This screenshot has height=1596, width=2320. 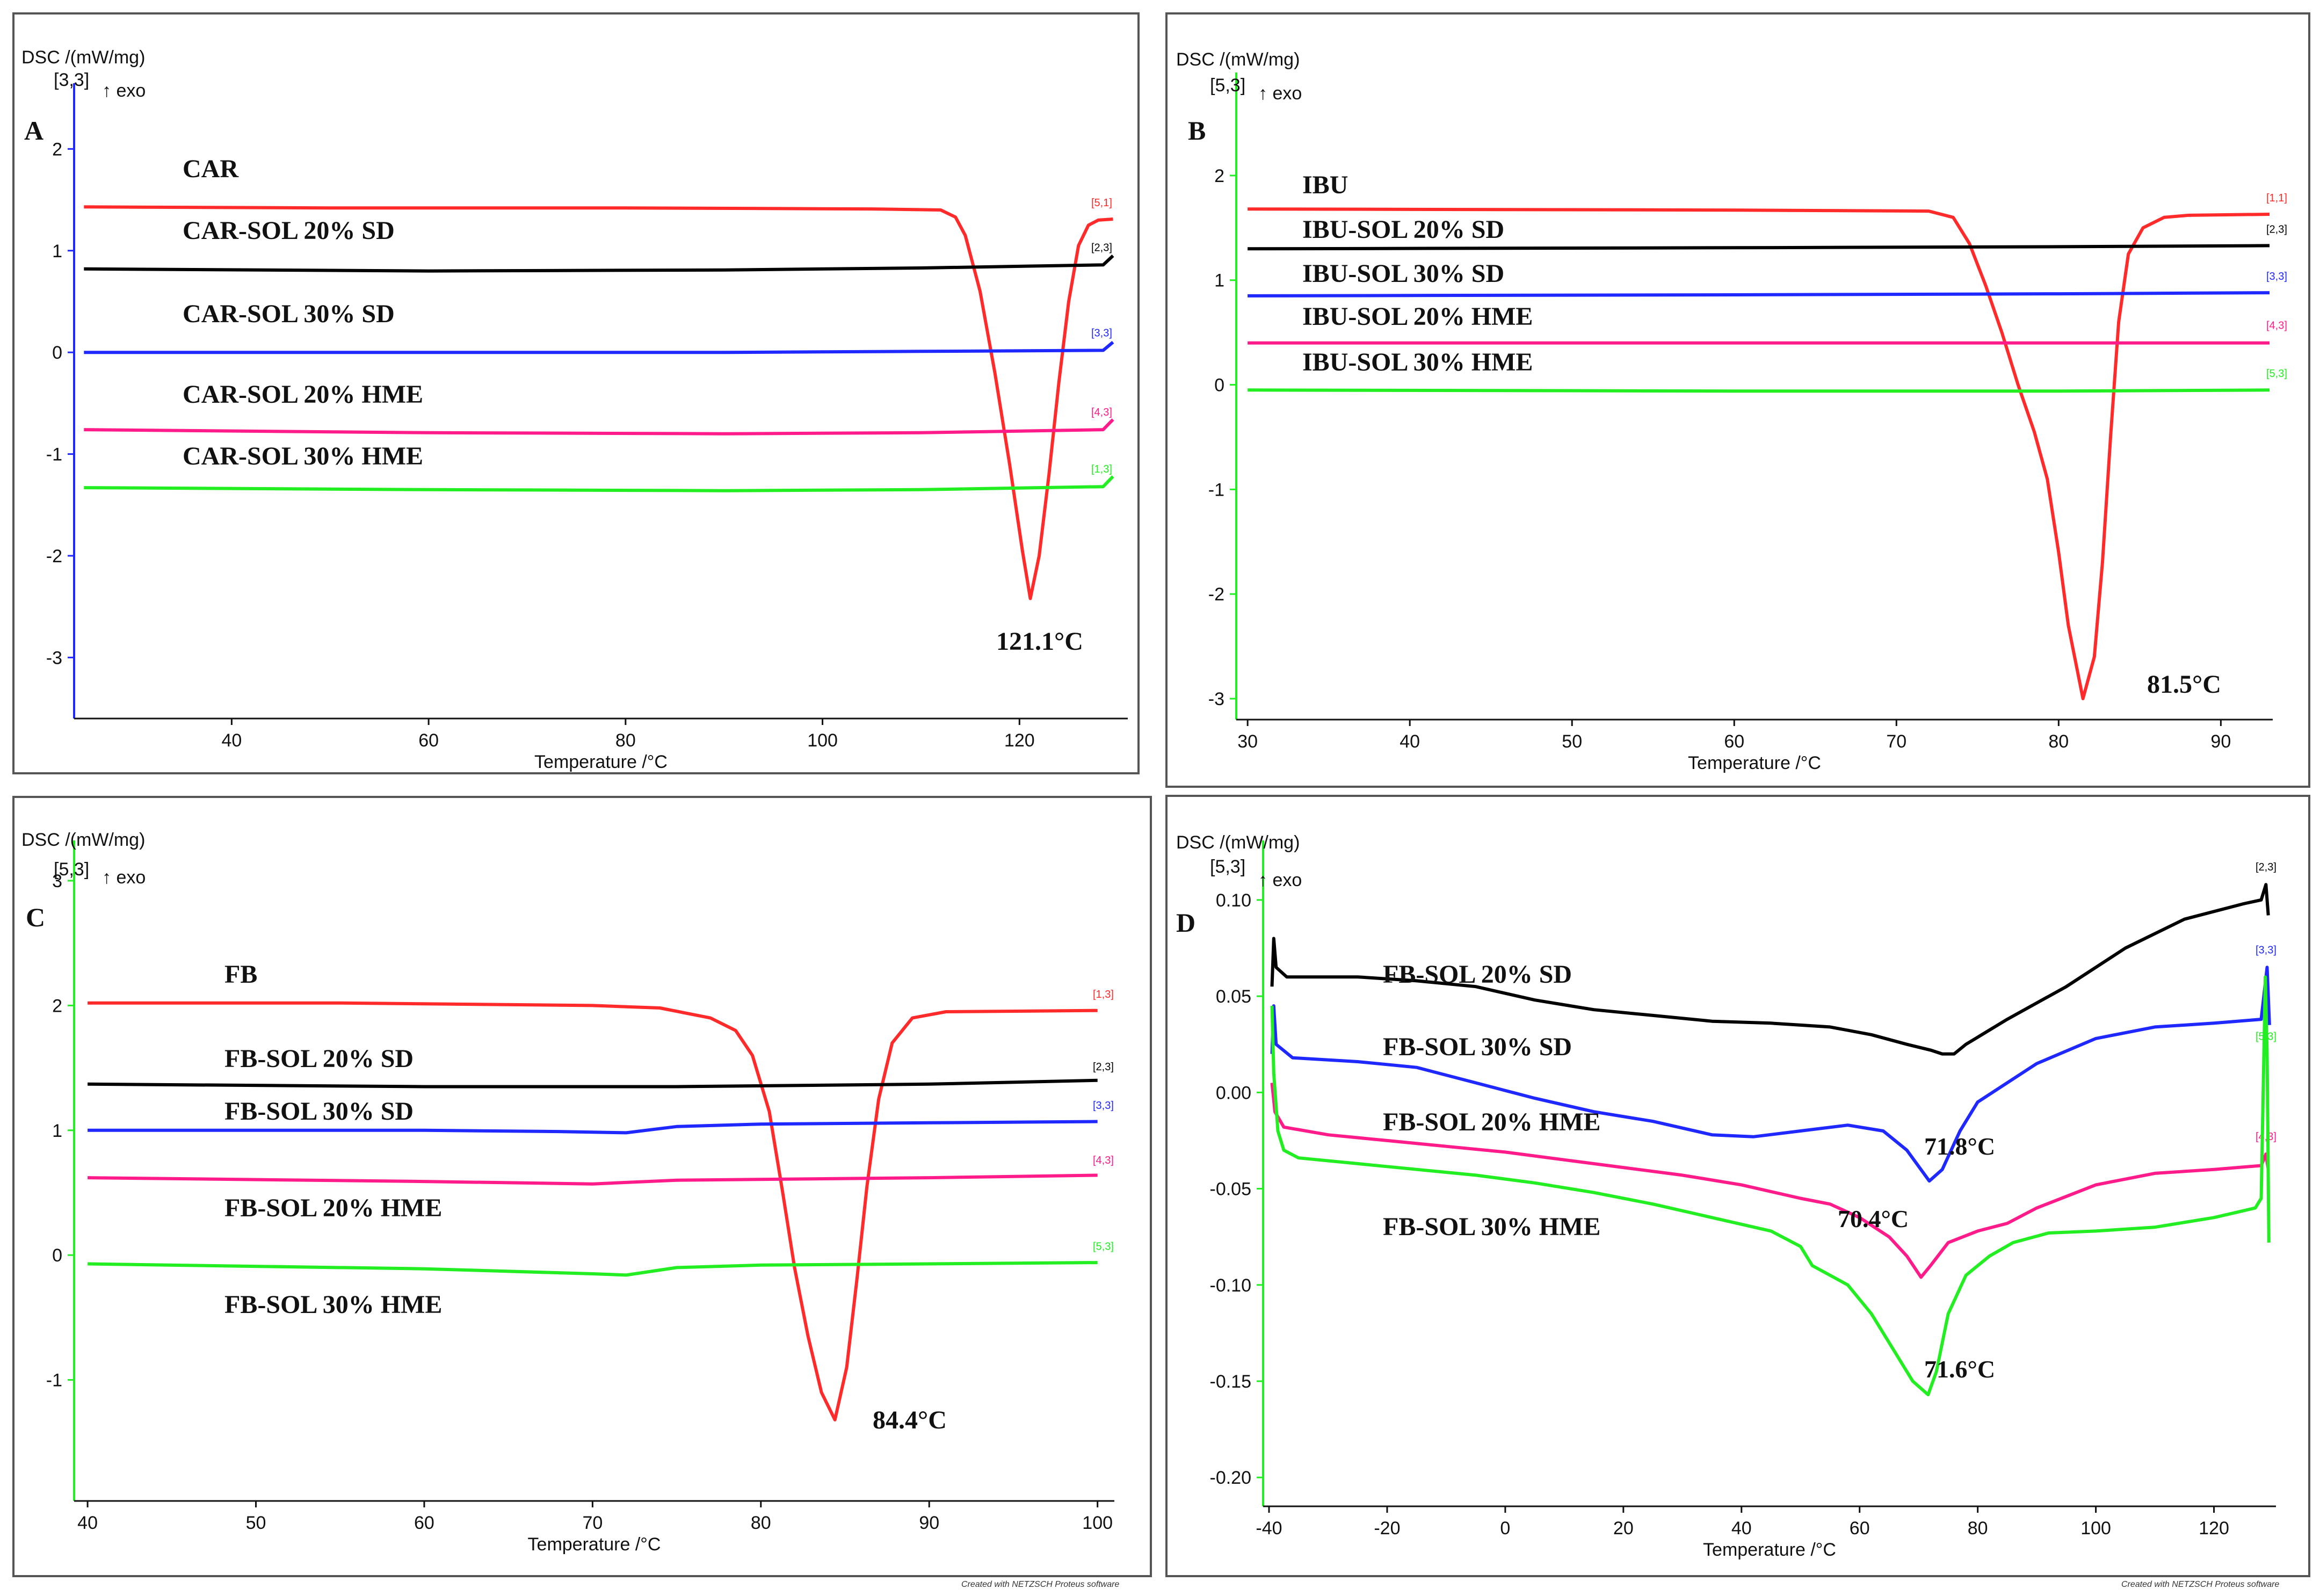 What do you see at coordinates (1403, 229) in the screenshot?
I see `series-label: IBU-SOL 20% SD` at bounding box center [1403, 229].